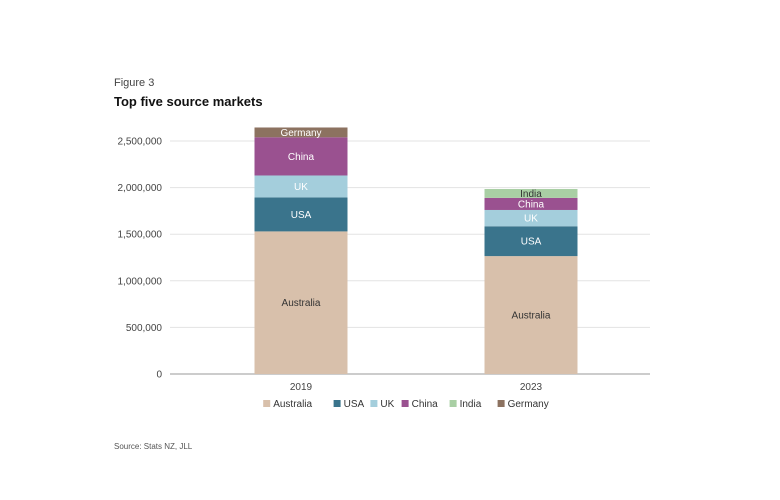 This screenshot has height=500, width=780. Describe the element at coordinates (159, 375) in the screenshot. I see `y-tick-label: 0` at that location.